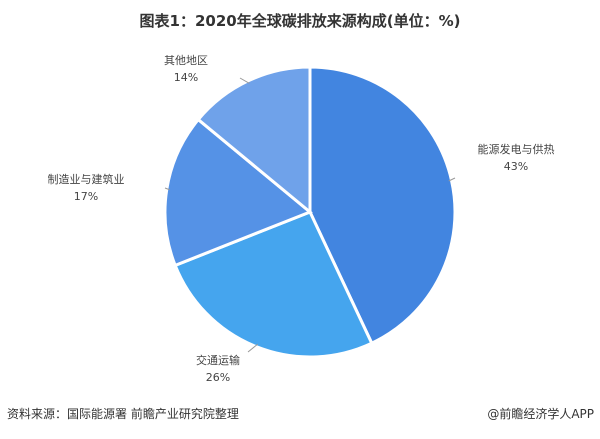  I want to click on slice-label-0: 能源发电与供热, so click(516, 149).